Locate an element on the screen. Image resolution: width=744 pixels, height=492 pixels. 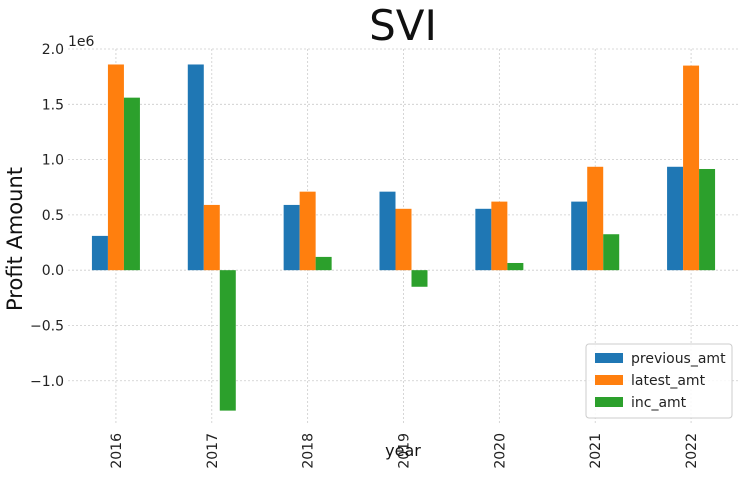
bar-inc-amt-2022 is located at coordinates (707, 219).